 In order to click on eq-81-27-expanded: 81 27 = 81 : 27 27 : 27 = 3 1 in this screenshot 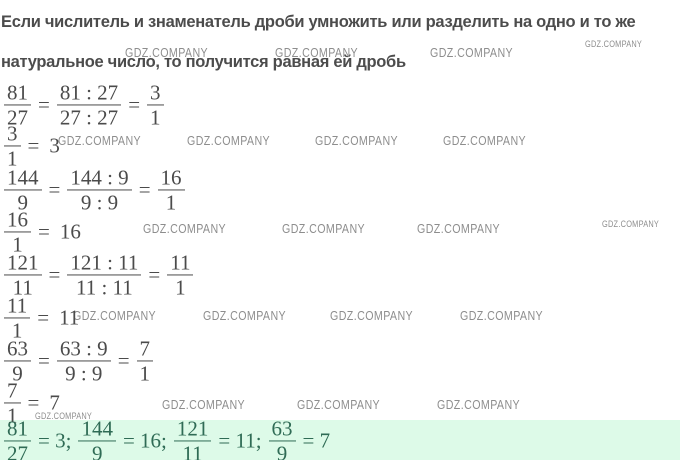, I will do `click(84, 105)`.